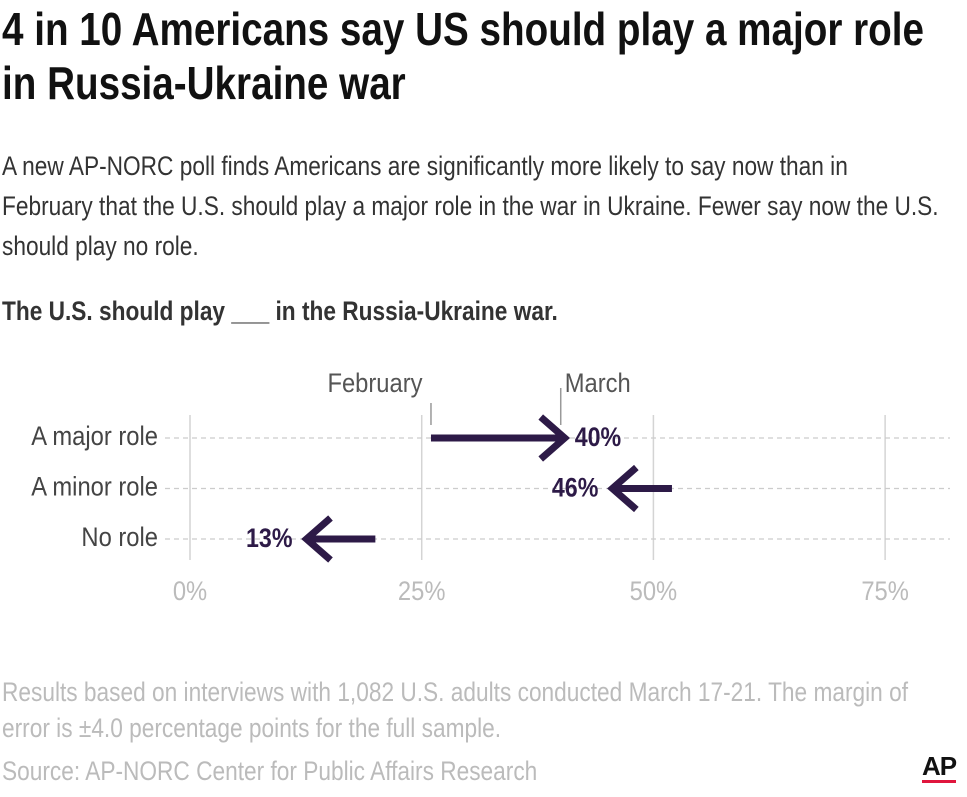  I want to click on x-tick-label: 50%, so click(654, 592).